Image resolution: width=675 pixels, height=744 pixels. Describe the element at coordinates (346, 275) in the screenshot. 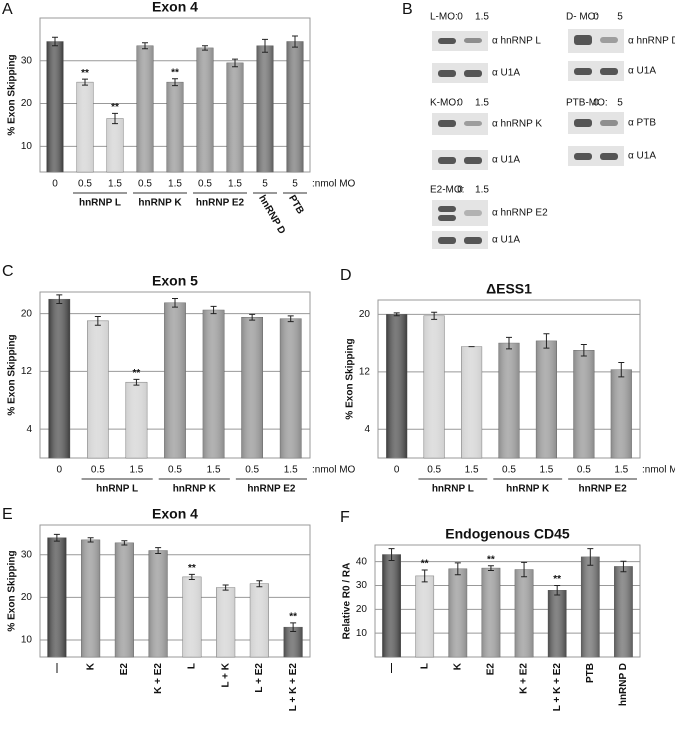

I see `panel-letter: D` at that location.